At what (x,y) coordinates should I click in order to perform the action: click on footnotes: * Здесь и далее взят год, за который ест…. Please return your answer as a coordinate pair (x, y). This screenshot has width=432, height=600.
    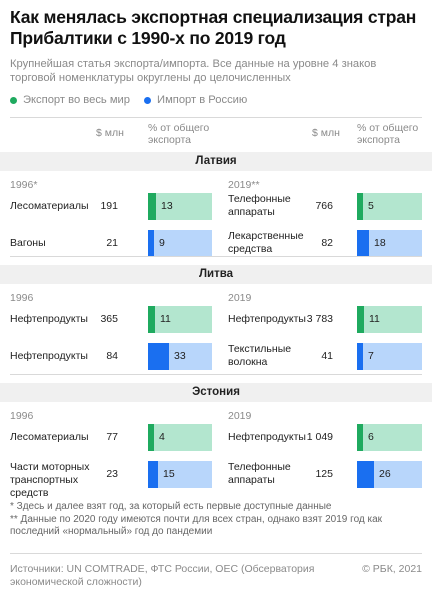
    Looking at the image, I should click on (216, 520).